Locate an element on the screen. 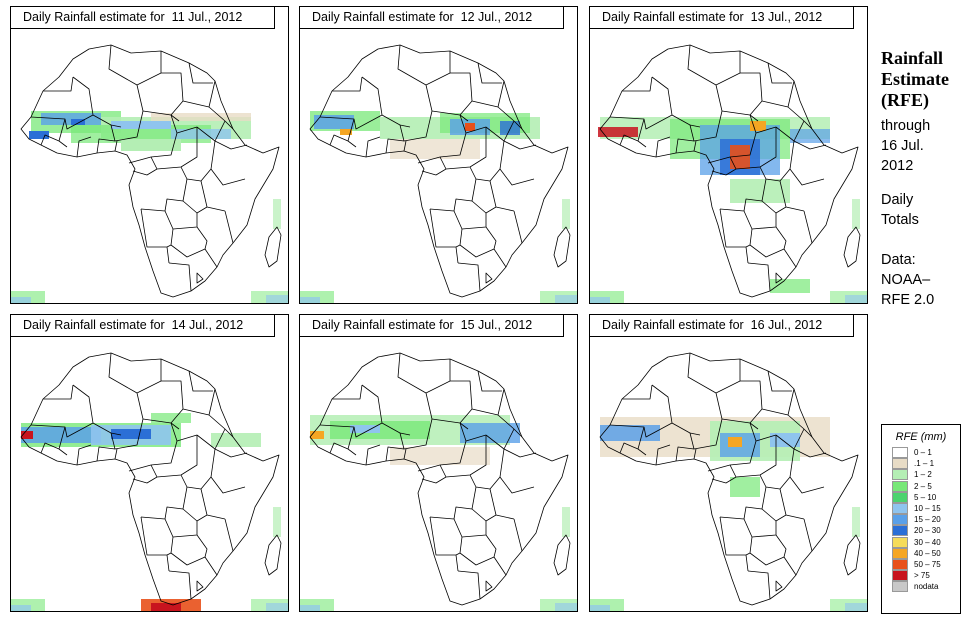 This screenshot has height=626, width=967. legend-item: 30 – 40 is located at coordinates (926, 542).